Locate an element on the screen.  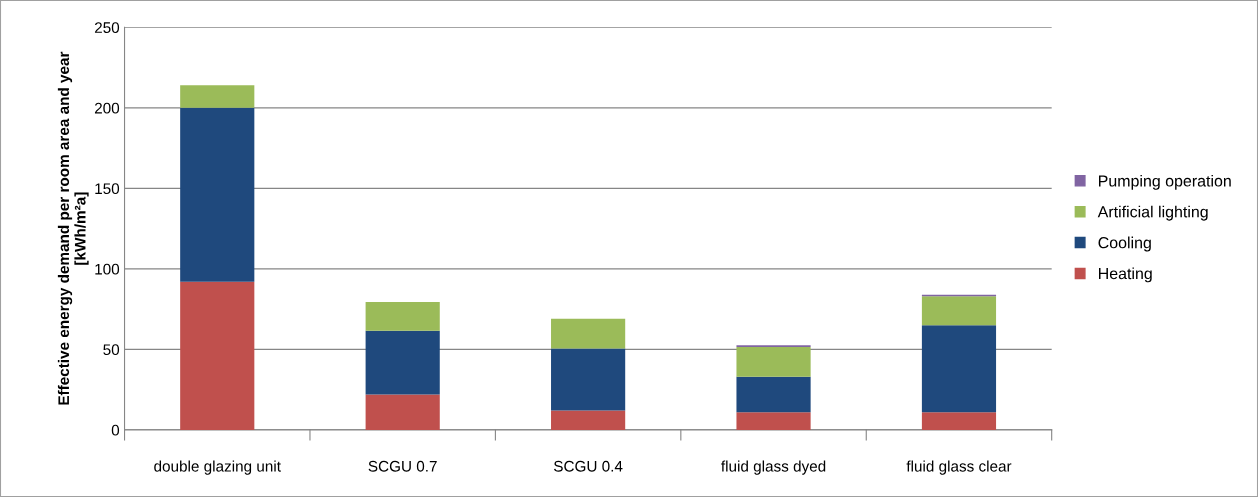
legend-label: Cooling is located at coordinates (1124, 244).